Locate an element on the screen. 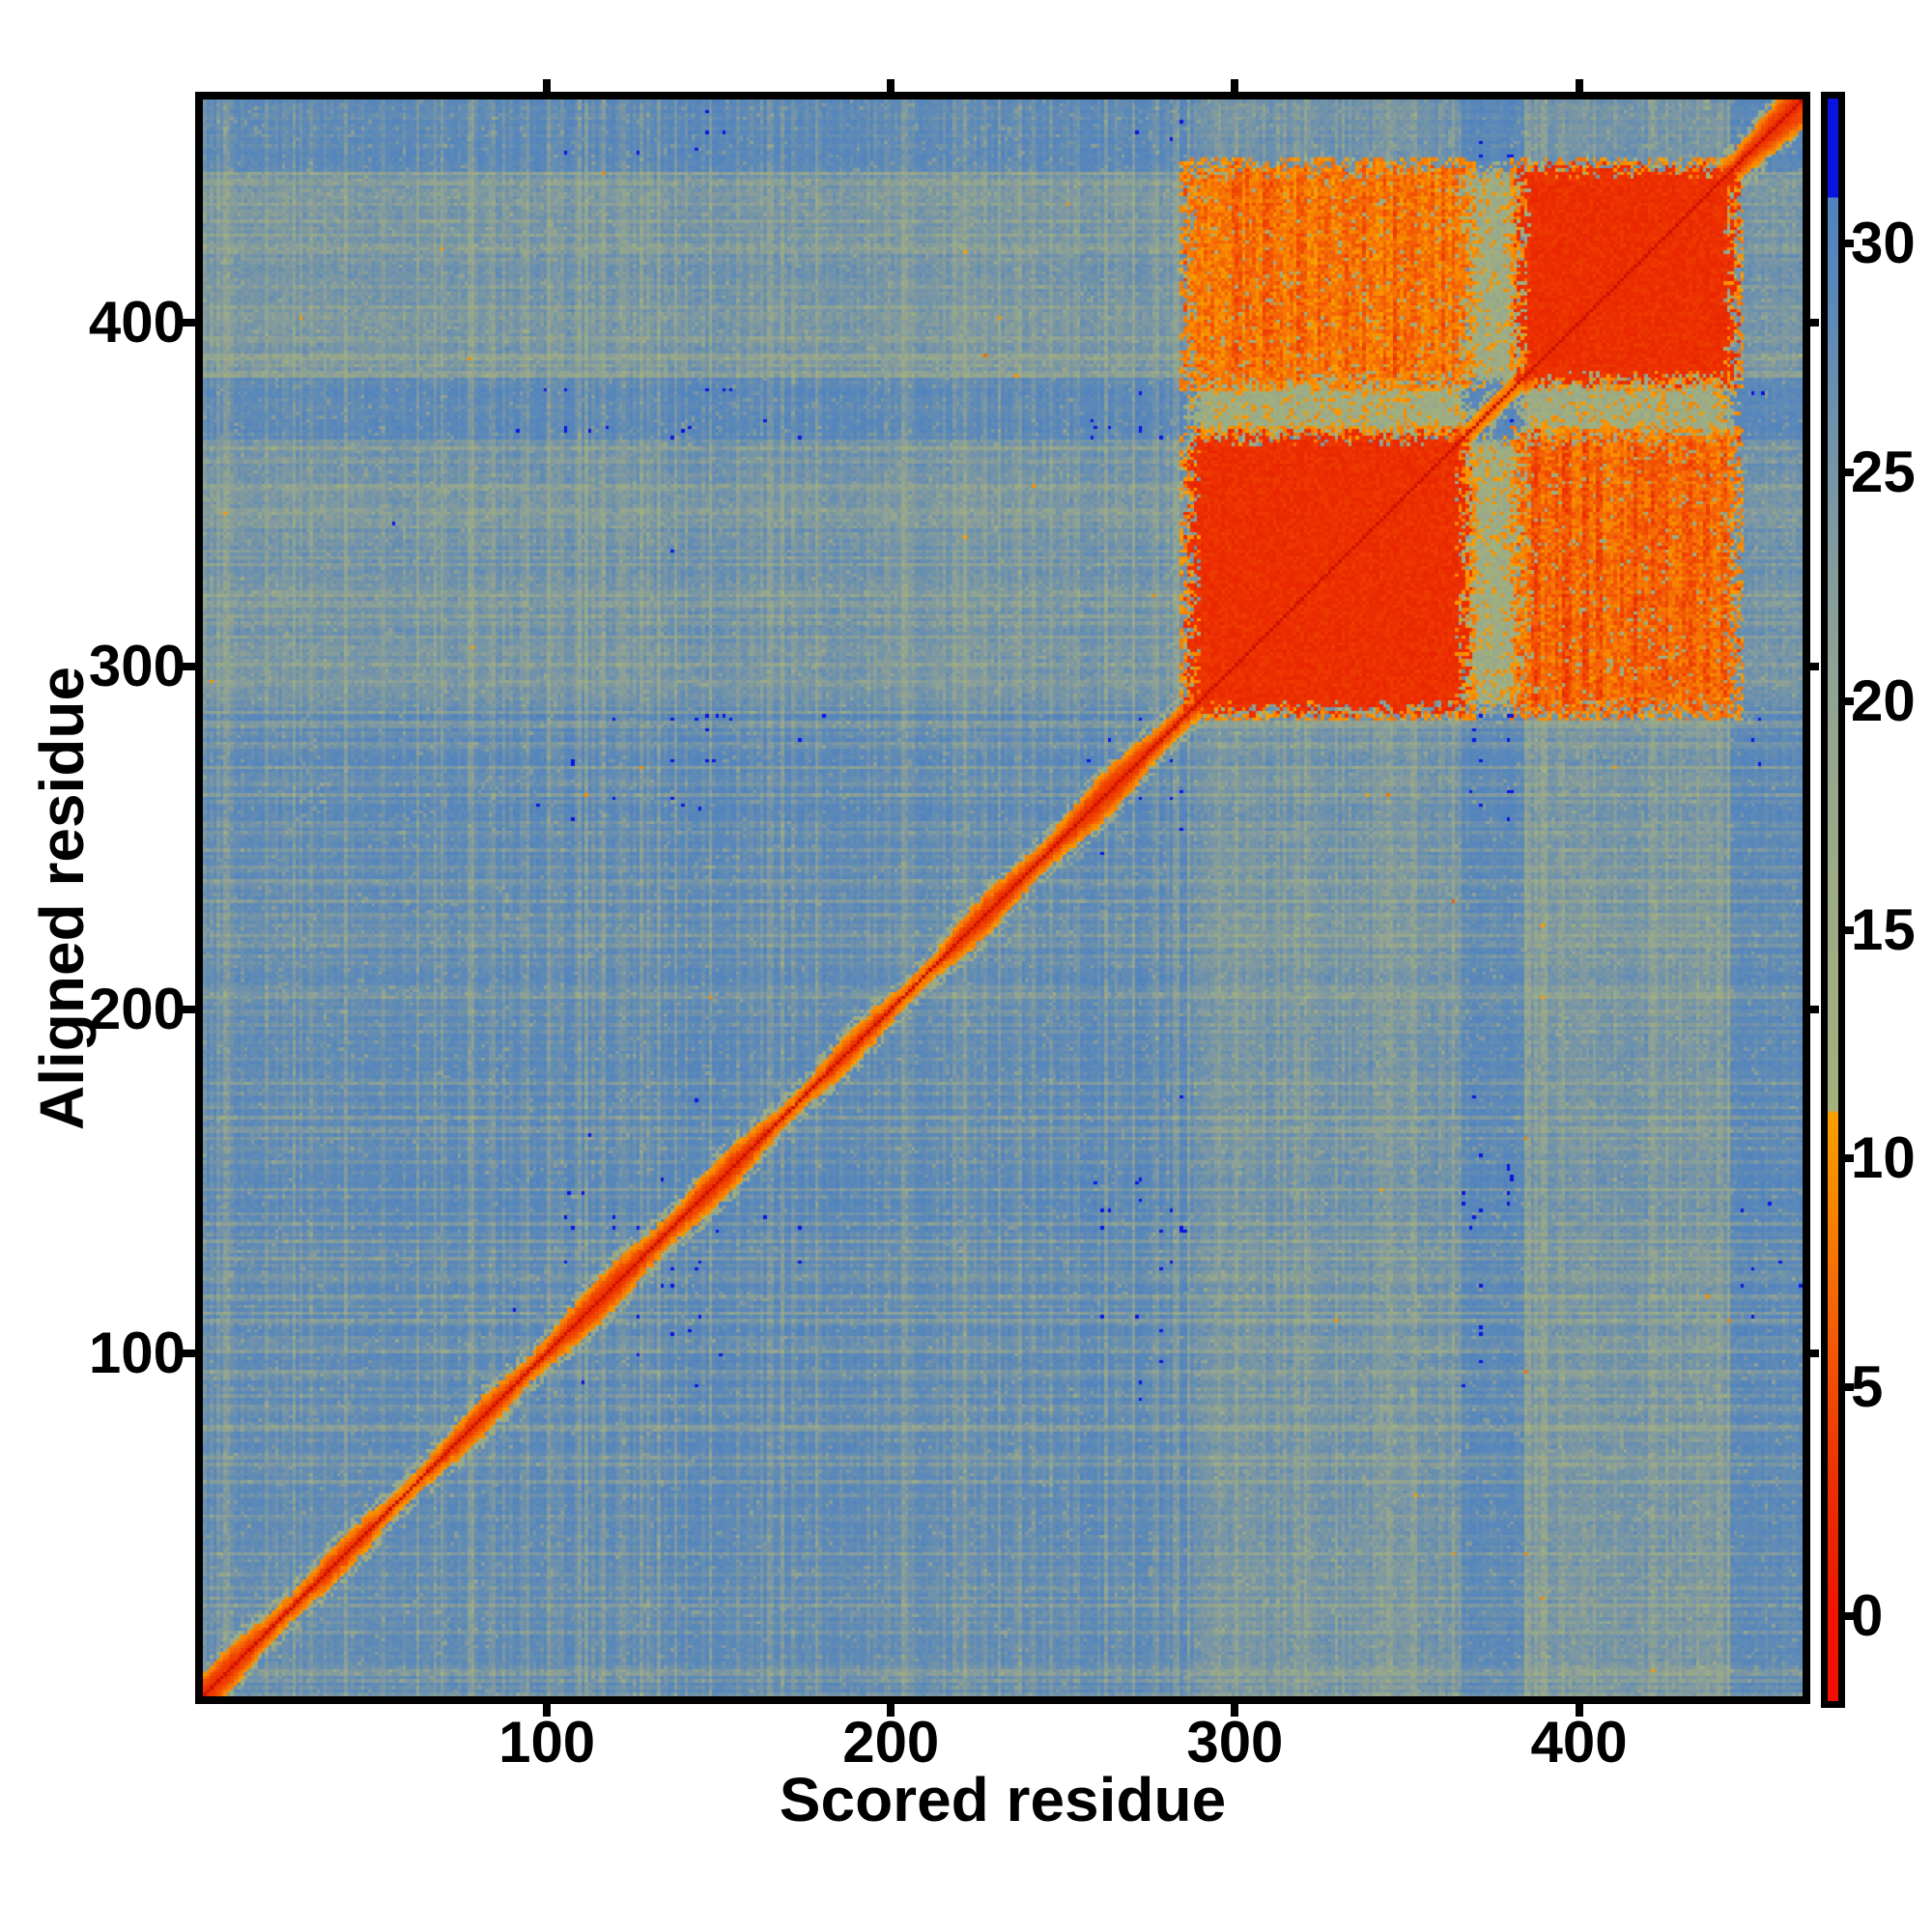 The width and height of the screenshot is (1932, 1932). colorbar-label-10: 10 is located at coordinates (1883, 1158).